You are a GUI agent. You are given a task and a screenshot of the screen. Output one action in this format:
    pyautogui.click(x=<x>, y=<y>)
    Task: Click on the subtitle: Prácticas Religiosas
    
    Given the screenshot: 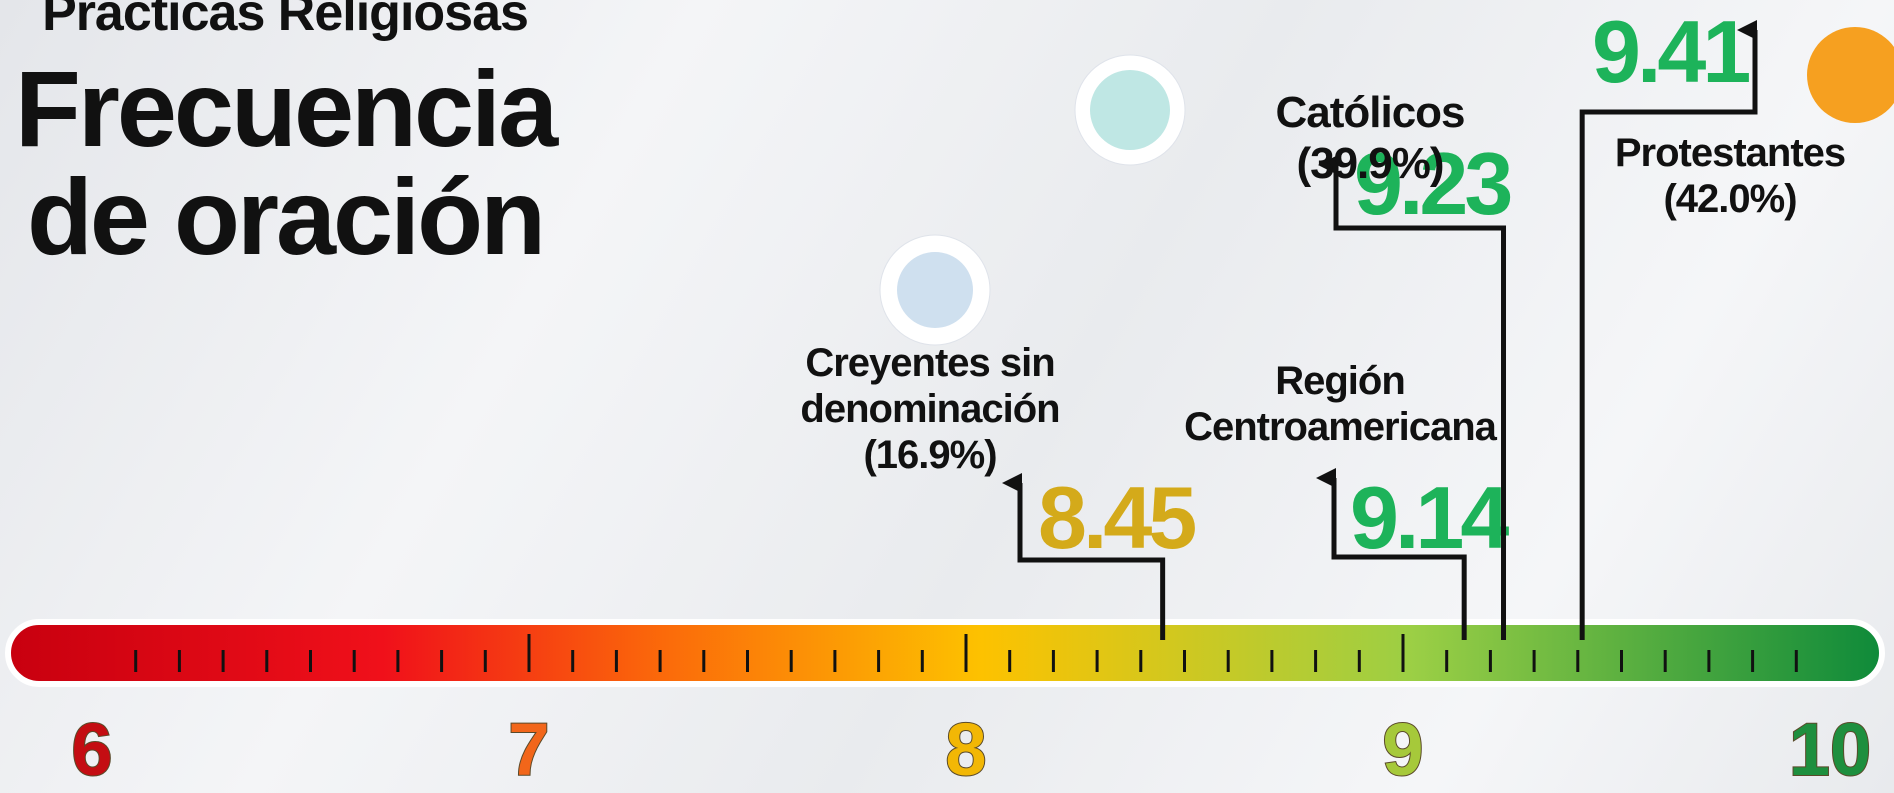 What is the action you would take?
    pyautogui.click(x=285, y=21)
    